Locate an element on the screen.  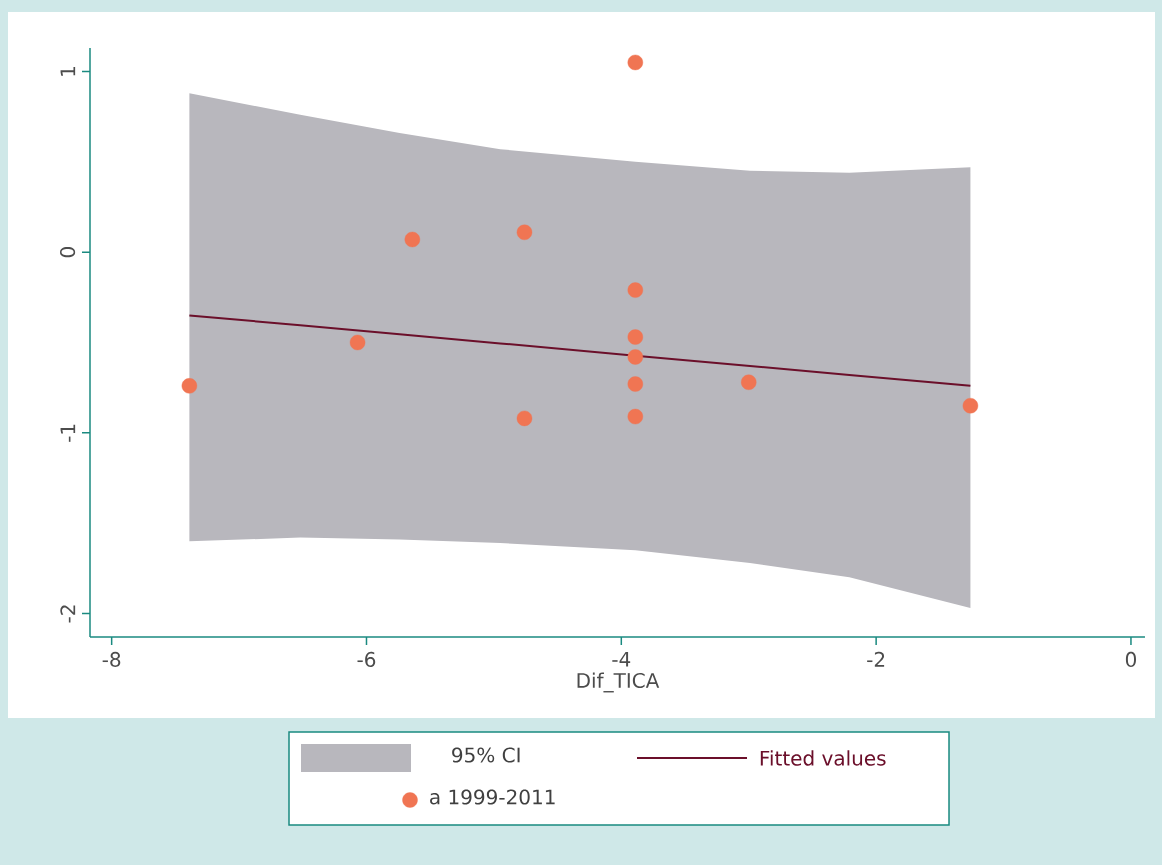
x-tick-label: -8 is located at coordinates (111, 659).